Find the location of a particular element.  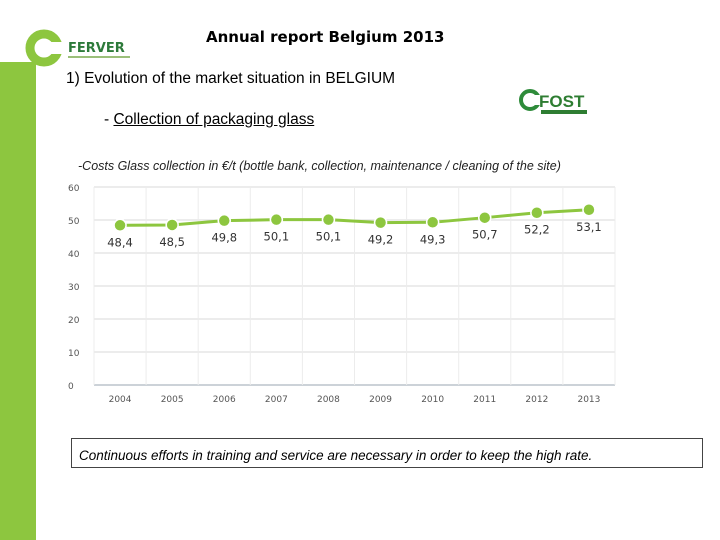

data-label: 48,4 is located at coordinates (120, 242).